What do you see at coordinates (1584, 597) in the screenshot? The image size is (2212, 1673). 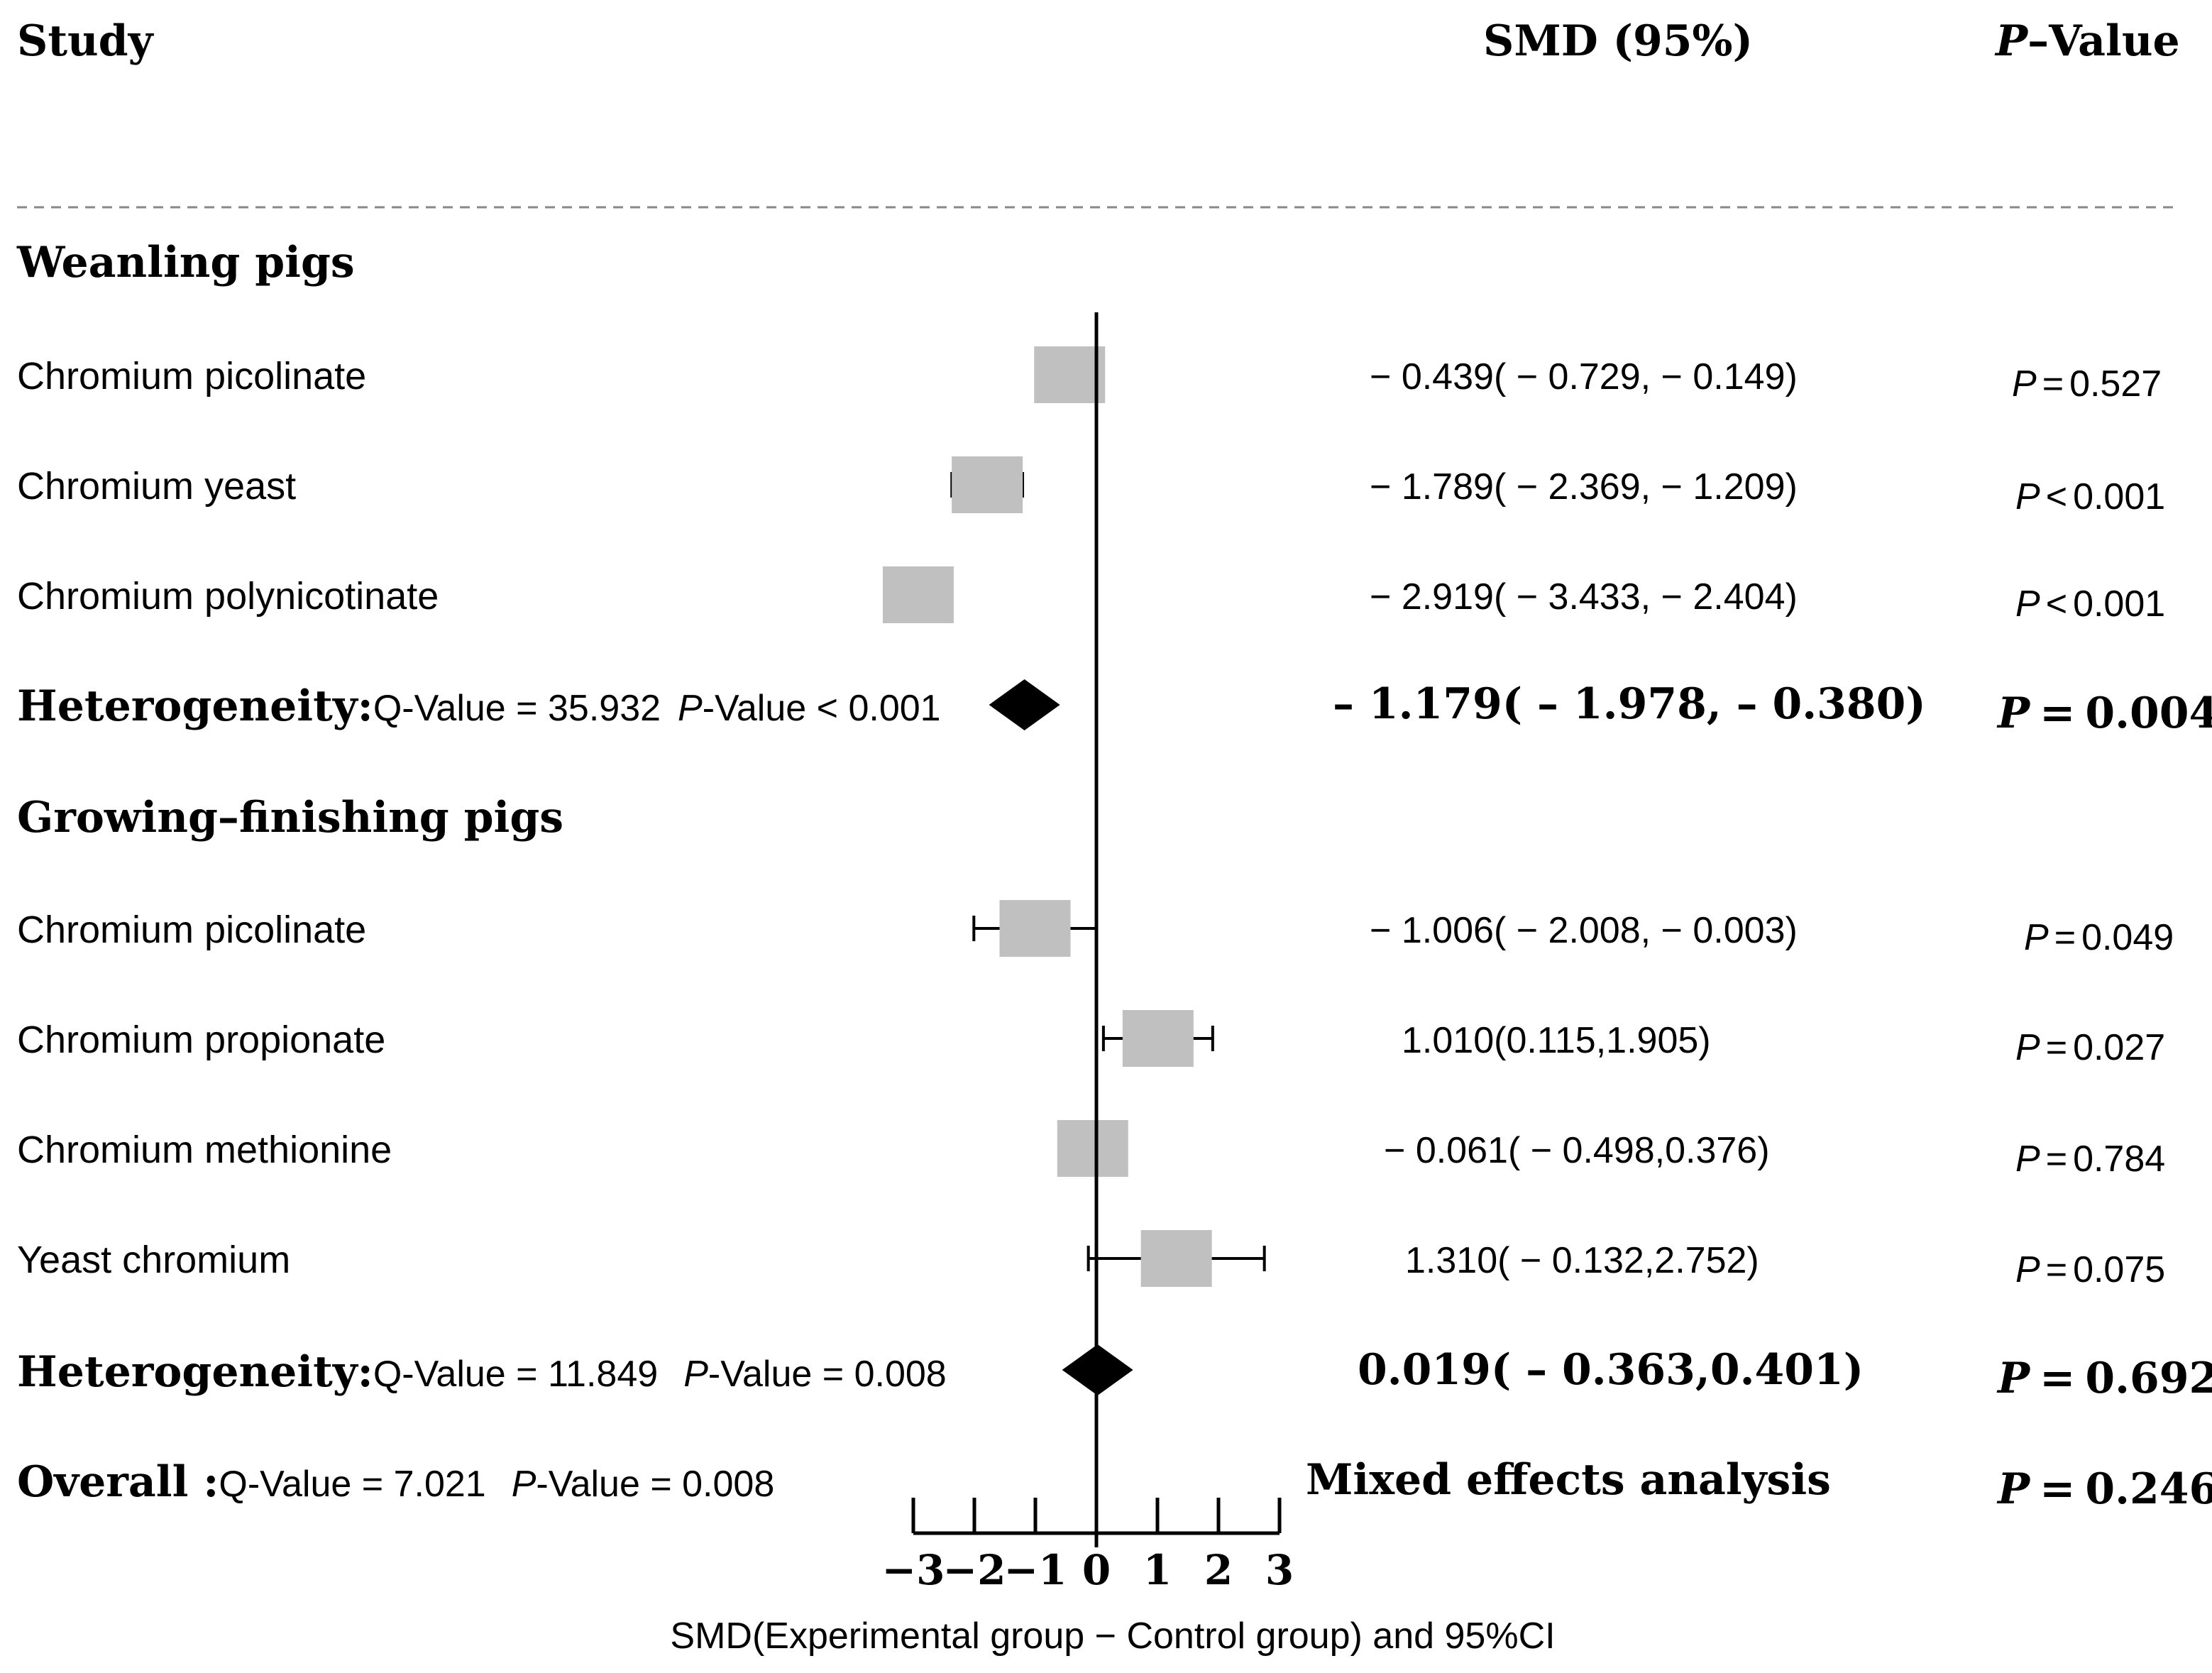 I see `study-ci-text: − 2.919( − 3.433, − 2.404)` at bounding box center [1584, 597].